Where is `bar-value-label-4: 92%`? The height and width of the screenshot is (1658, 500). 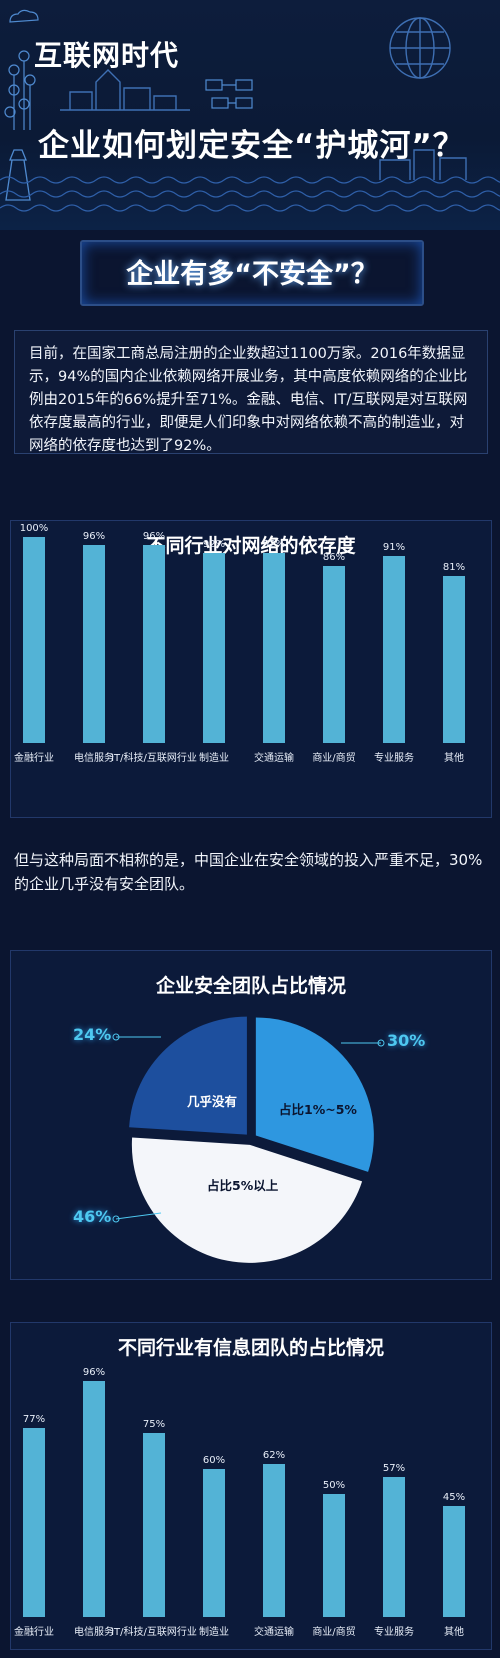 bar-value-label-4: 92% is located at coordinates (274, 545).